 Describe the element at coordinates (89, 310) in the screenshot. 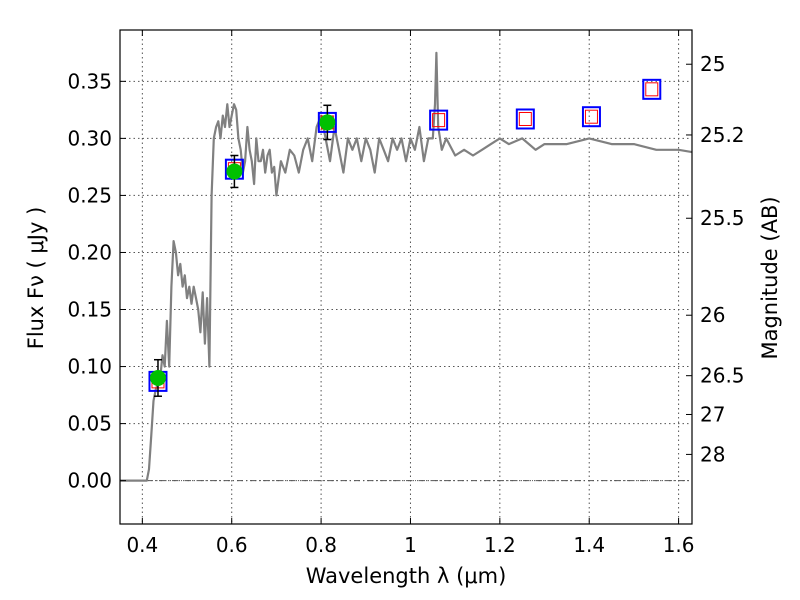

I see `y-tick-label: 0.15` at that location.